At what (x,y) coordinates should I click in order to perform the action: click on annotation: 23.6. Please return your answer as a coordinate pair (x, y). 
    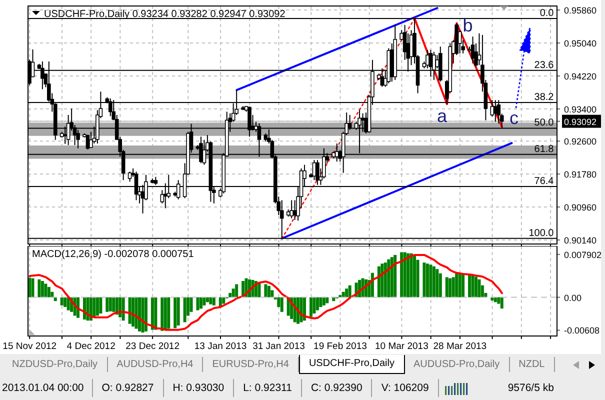
    Looking at the image, I should click on (544, 65).